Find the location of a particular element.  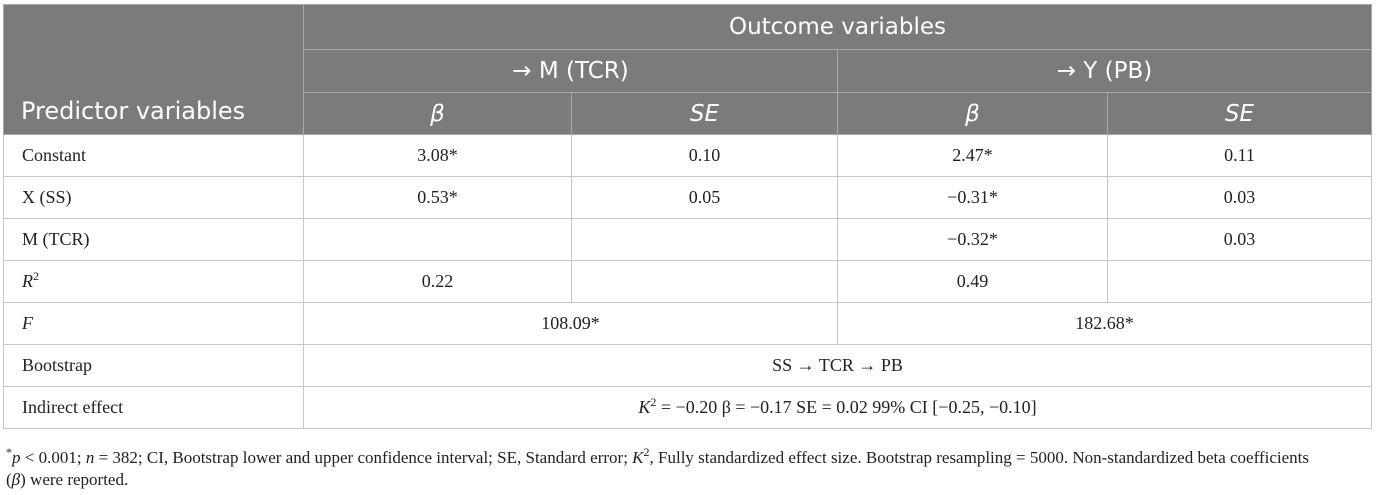

footnote-line-2: (β) were reported. is located at coordinates (690, 480).